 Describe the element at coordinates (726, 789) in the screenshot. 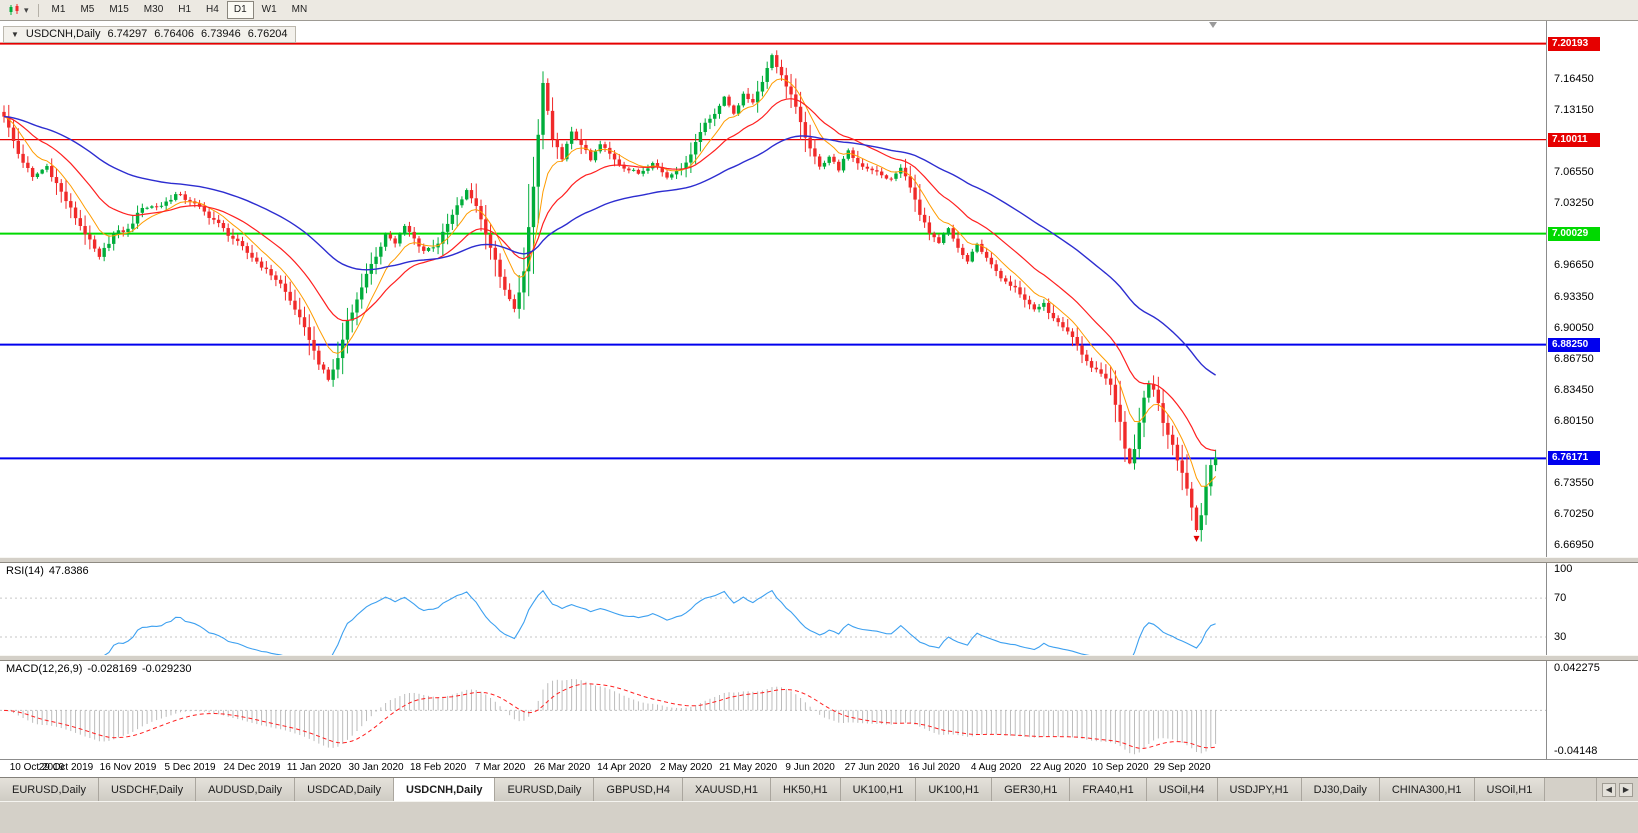

I see `chart-tab-xauusd-h1: XAUUSD,H1` at that location.